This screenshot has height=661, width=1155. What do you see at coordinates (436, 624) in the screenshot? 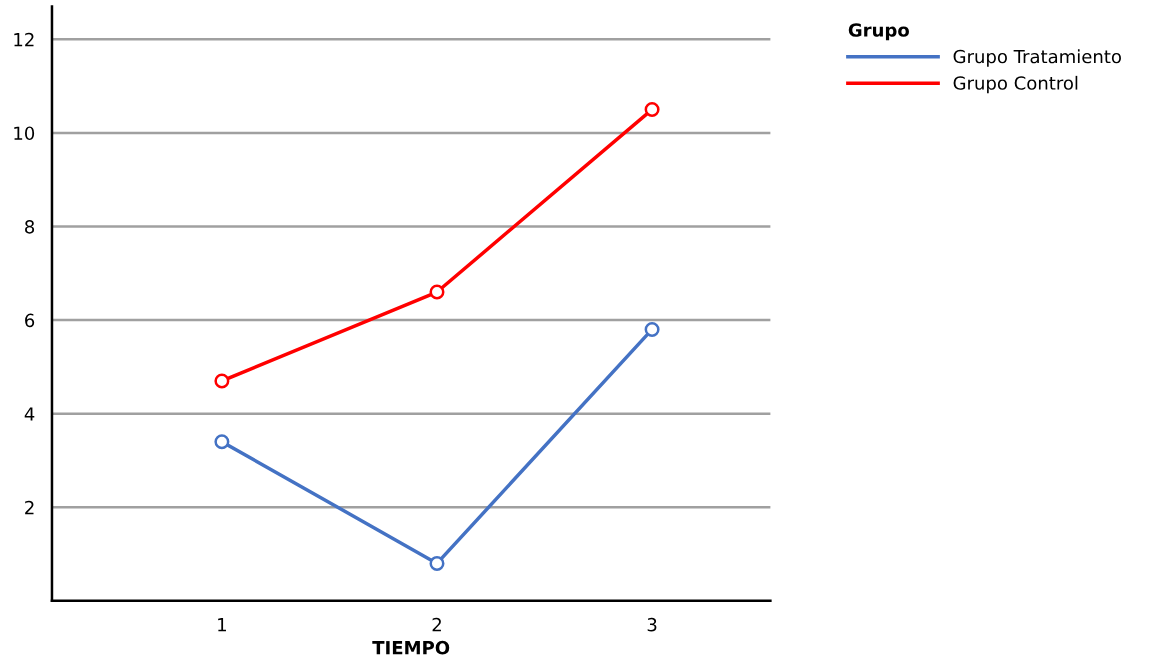
I see `x-tick-label: 2` at bounding box center [436, 624].